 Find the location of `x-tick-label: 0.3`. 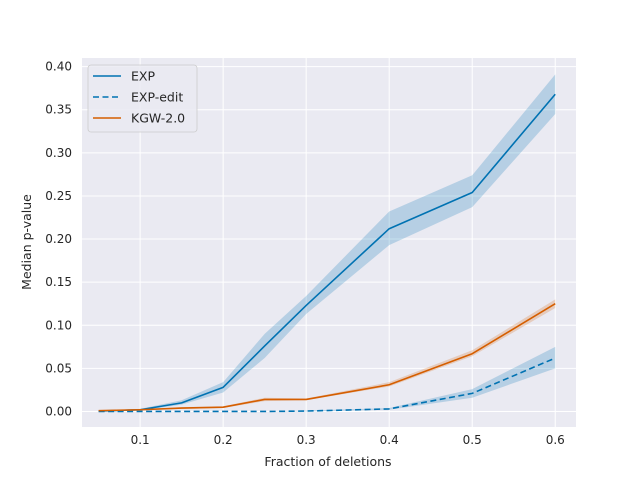

x-tick-label: 0.3 is located at coordinates (306, 440).